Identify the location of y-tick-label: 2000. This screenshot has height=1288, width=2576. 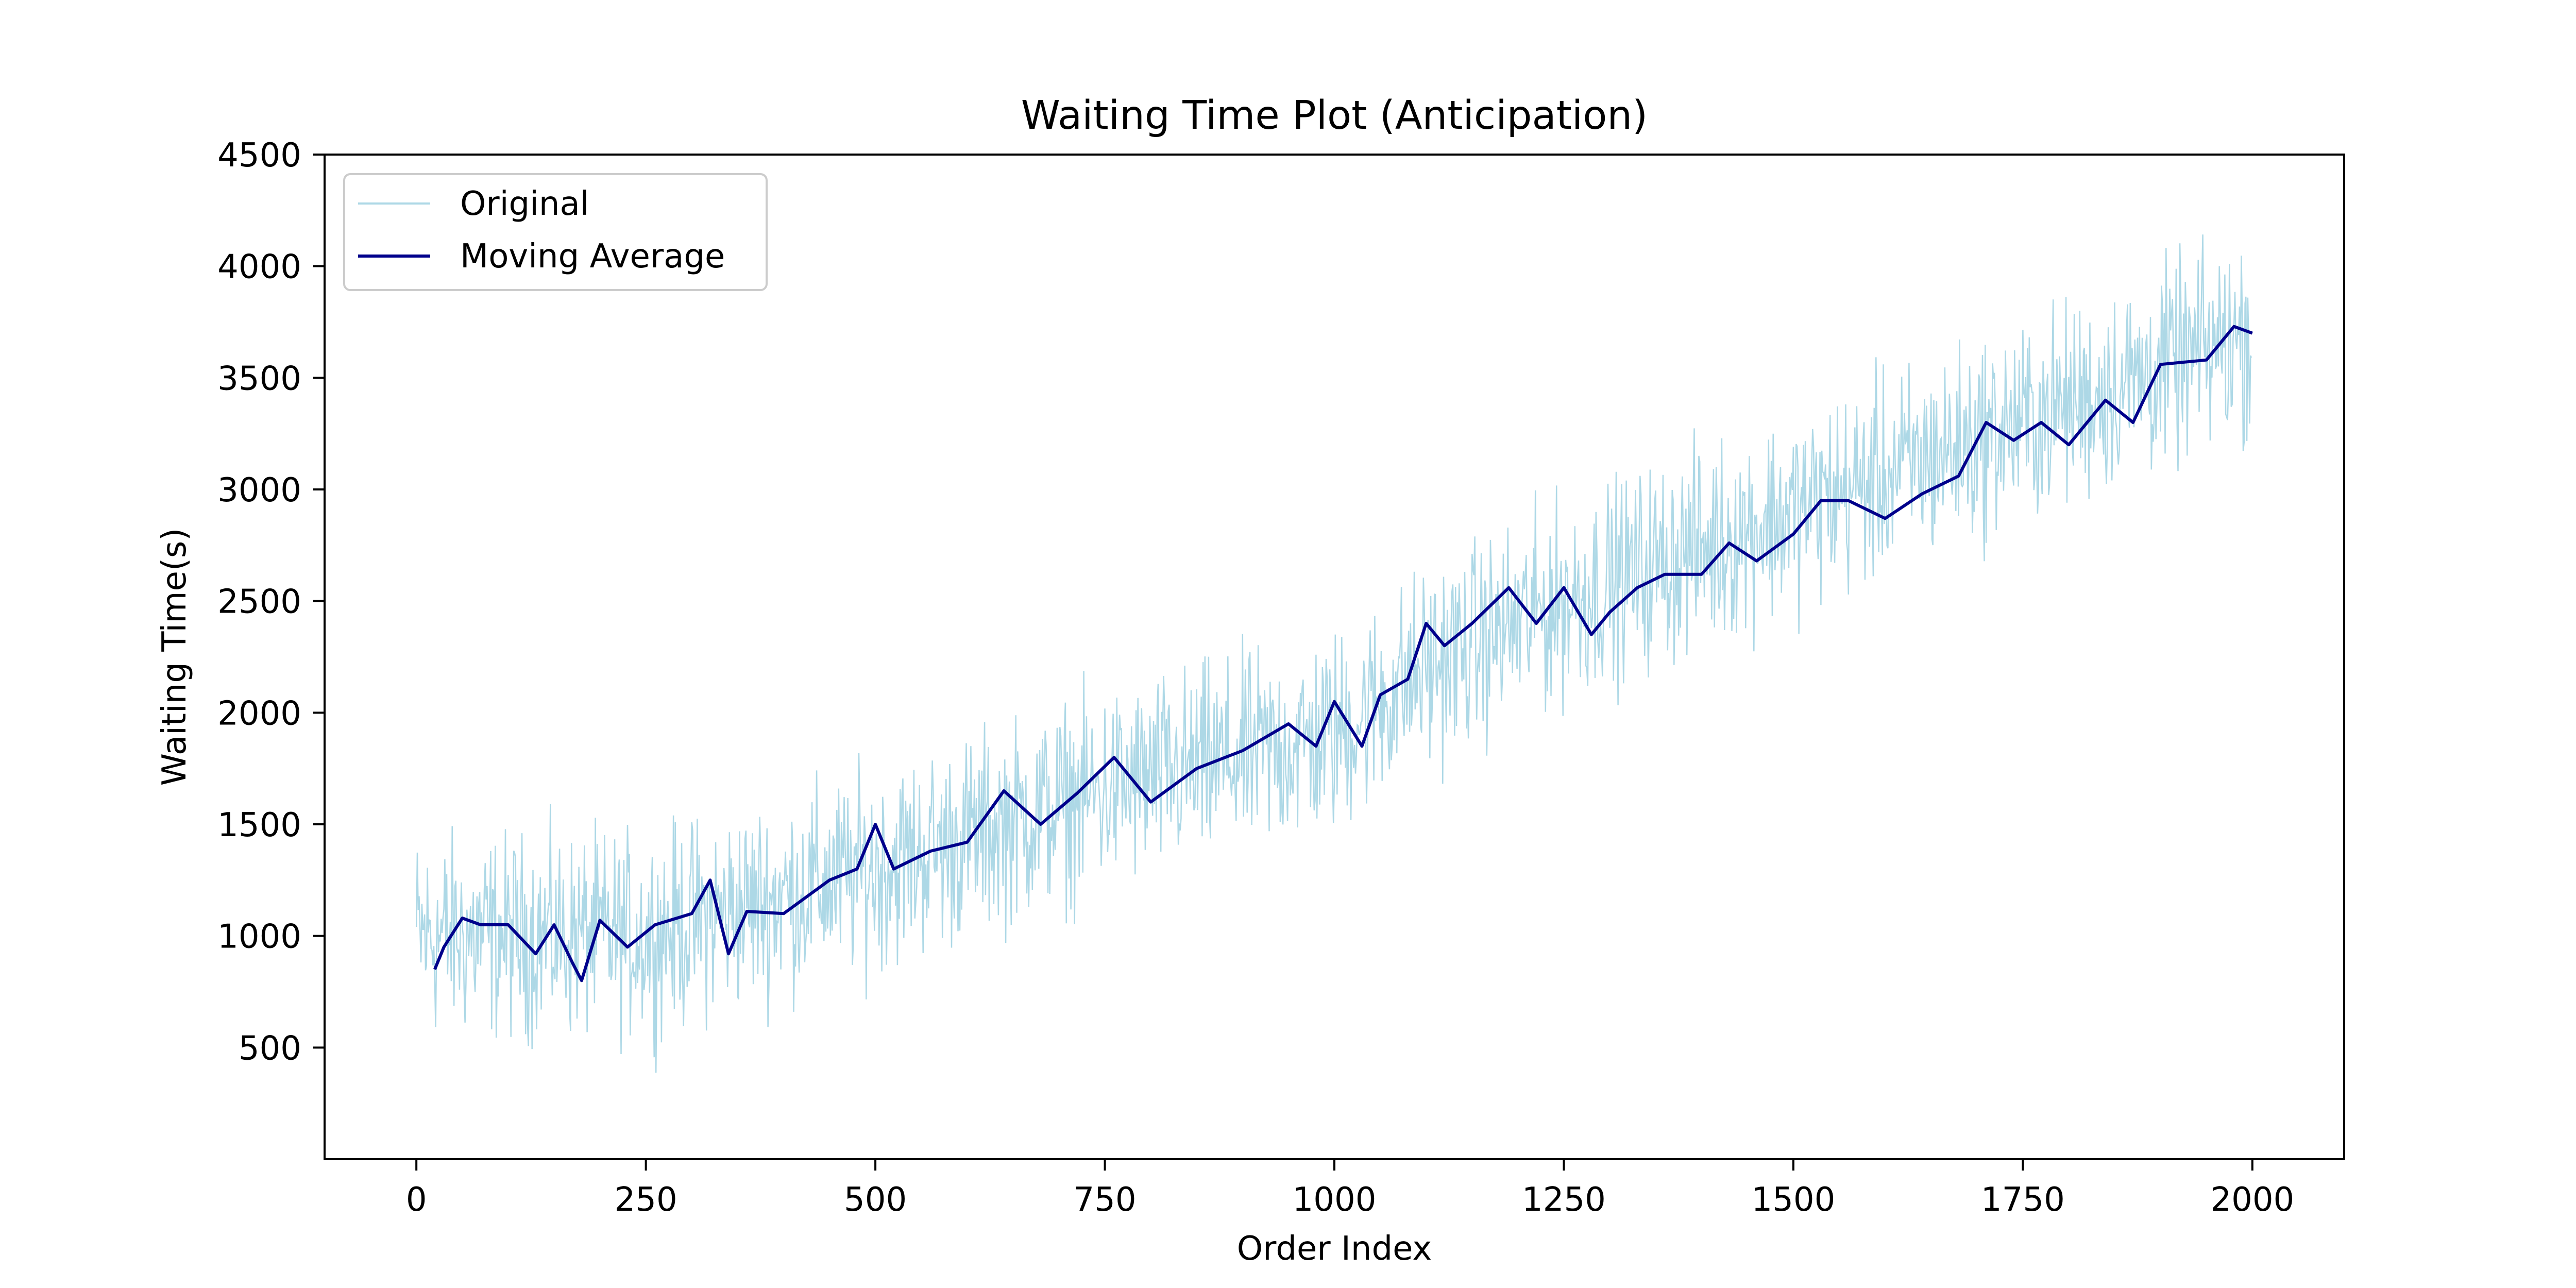
(259, 713).